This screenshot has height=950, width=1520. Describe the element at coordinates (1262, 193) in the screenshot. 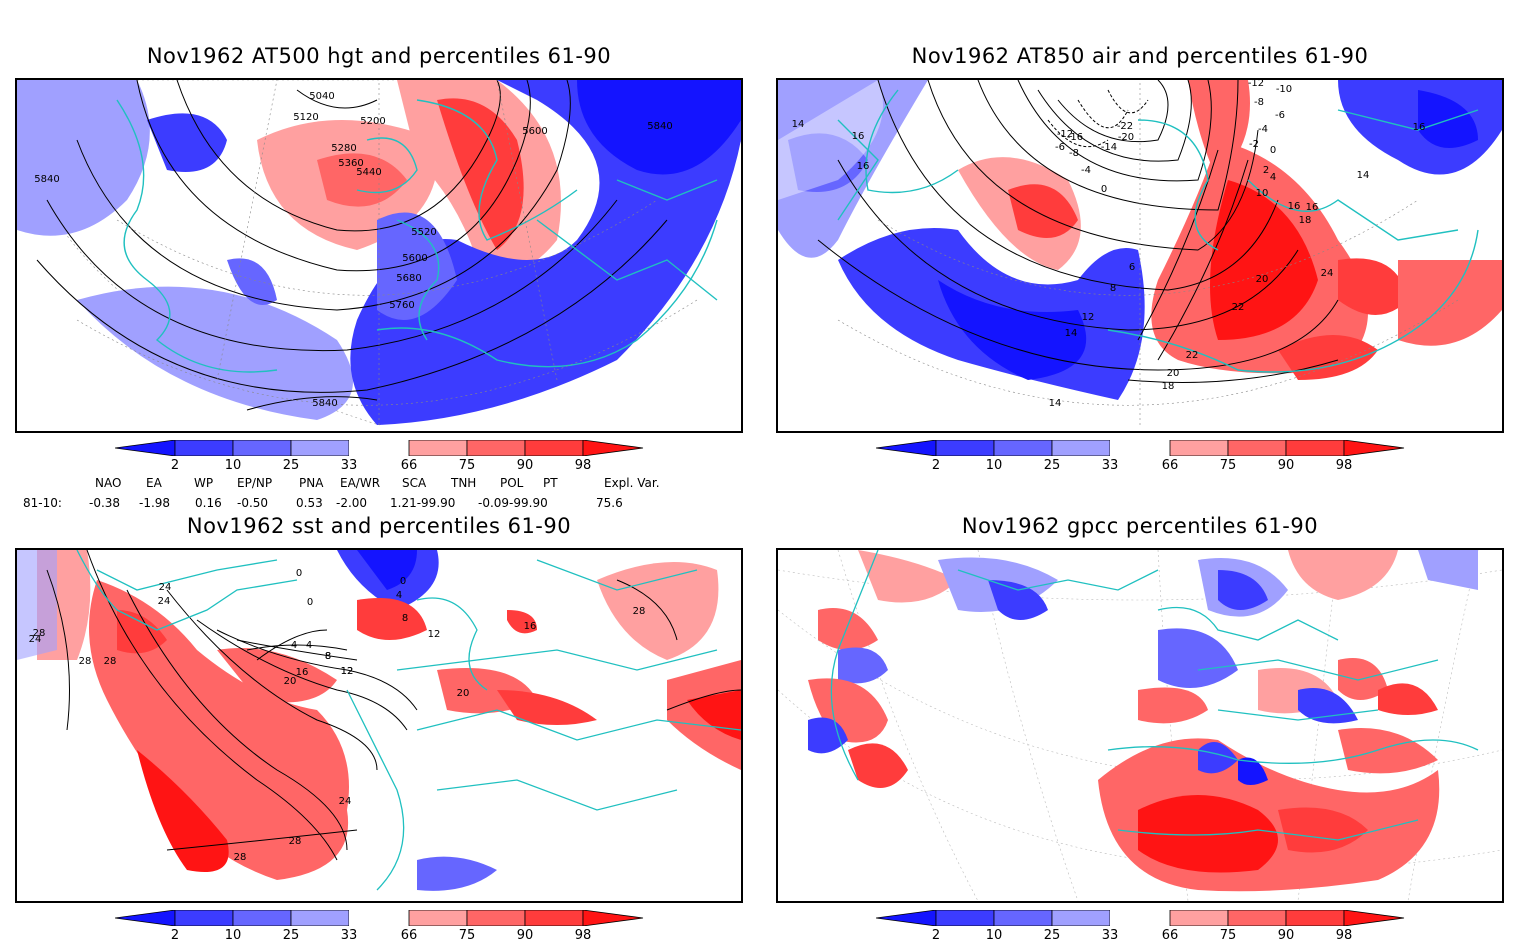

I see `contour-label: 10` at that location.